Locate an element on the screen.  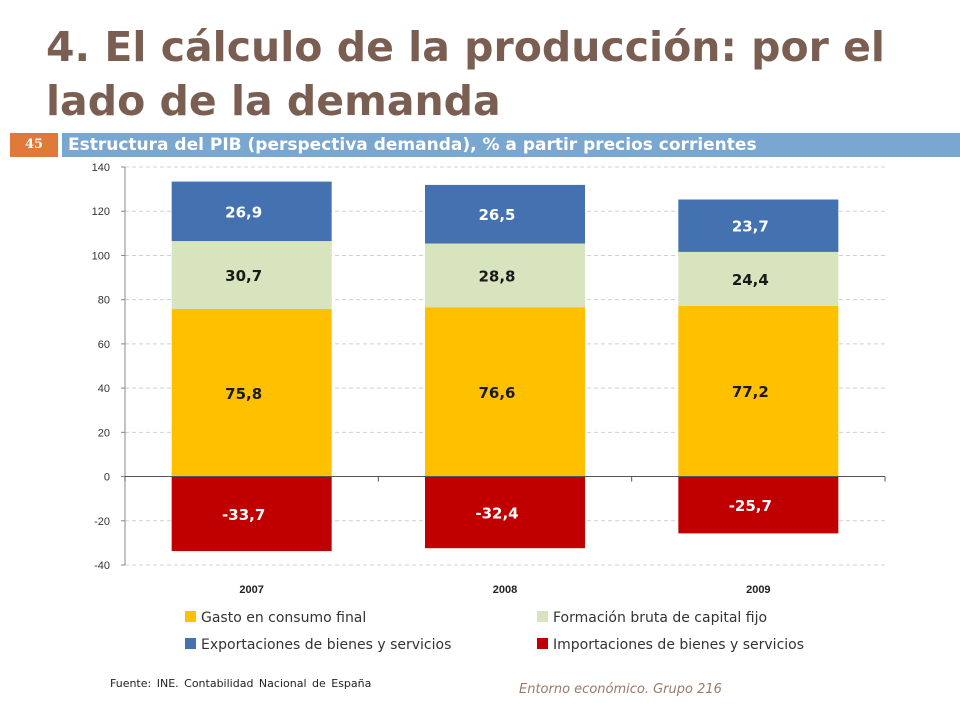
y-tick-label: 60 is located at coordinates (104, 345).